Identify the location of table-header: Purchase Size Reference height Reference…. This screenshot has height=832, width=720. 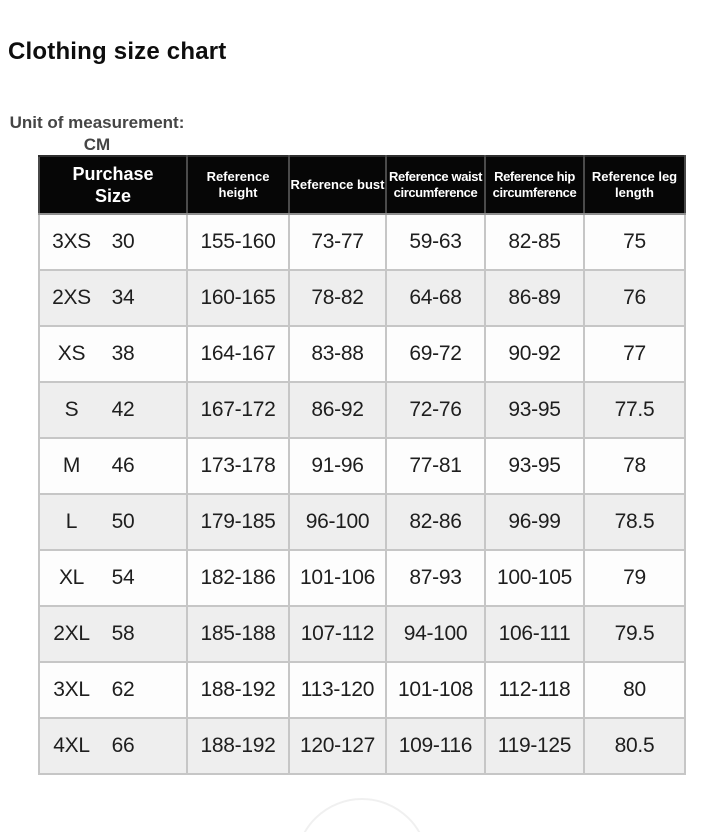
(362, 185).